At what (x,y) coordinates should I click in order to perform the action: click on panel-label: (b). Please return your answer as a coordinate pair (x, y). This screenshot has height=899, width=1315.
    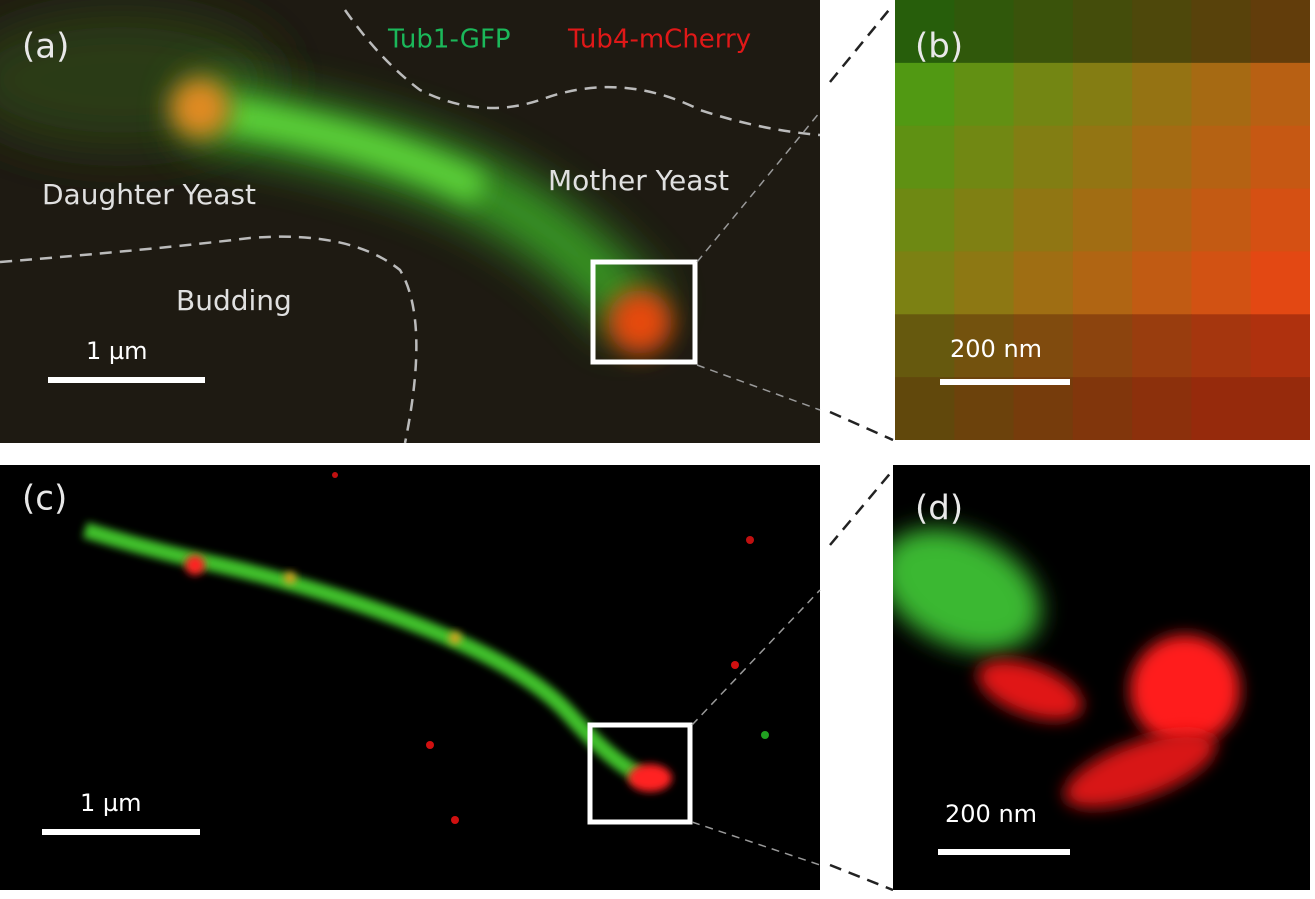
    Looking at the image, I should click on (939, 47).